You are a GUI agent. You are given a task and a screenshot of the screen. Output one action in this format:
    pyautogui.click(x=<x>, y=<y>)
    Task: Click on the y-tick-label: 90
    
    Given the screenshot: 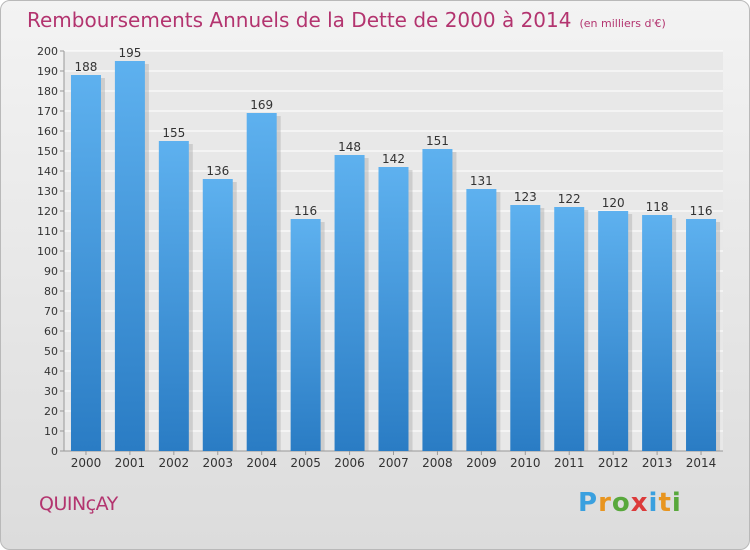 What is the action you would take?
    pyautogui.click(x=51, y=271)
    